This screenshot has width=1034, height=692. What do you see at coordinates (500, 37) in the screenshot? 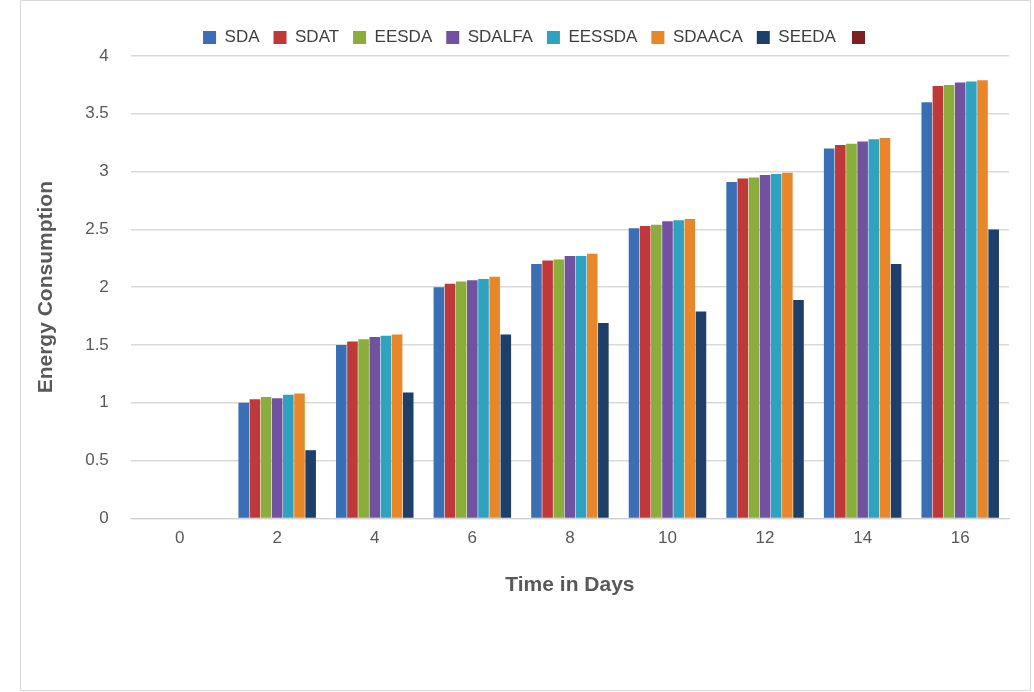
I see `legend-label: SDALFA` at bounding box center [500, 37].